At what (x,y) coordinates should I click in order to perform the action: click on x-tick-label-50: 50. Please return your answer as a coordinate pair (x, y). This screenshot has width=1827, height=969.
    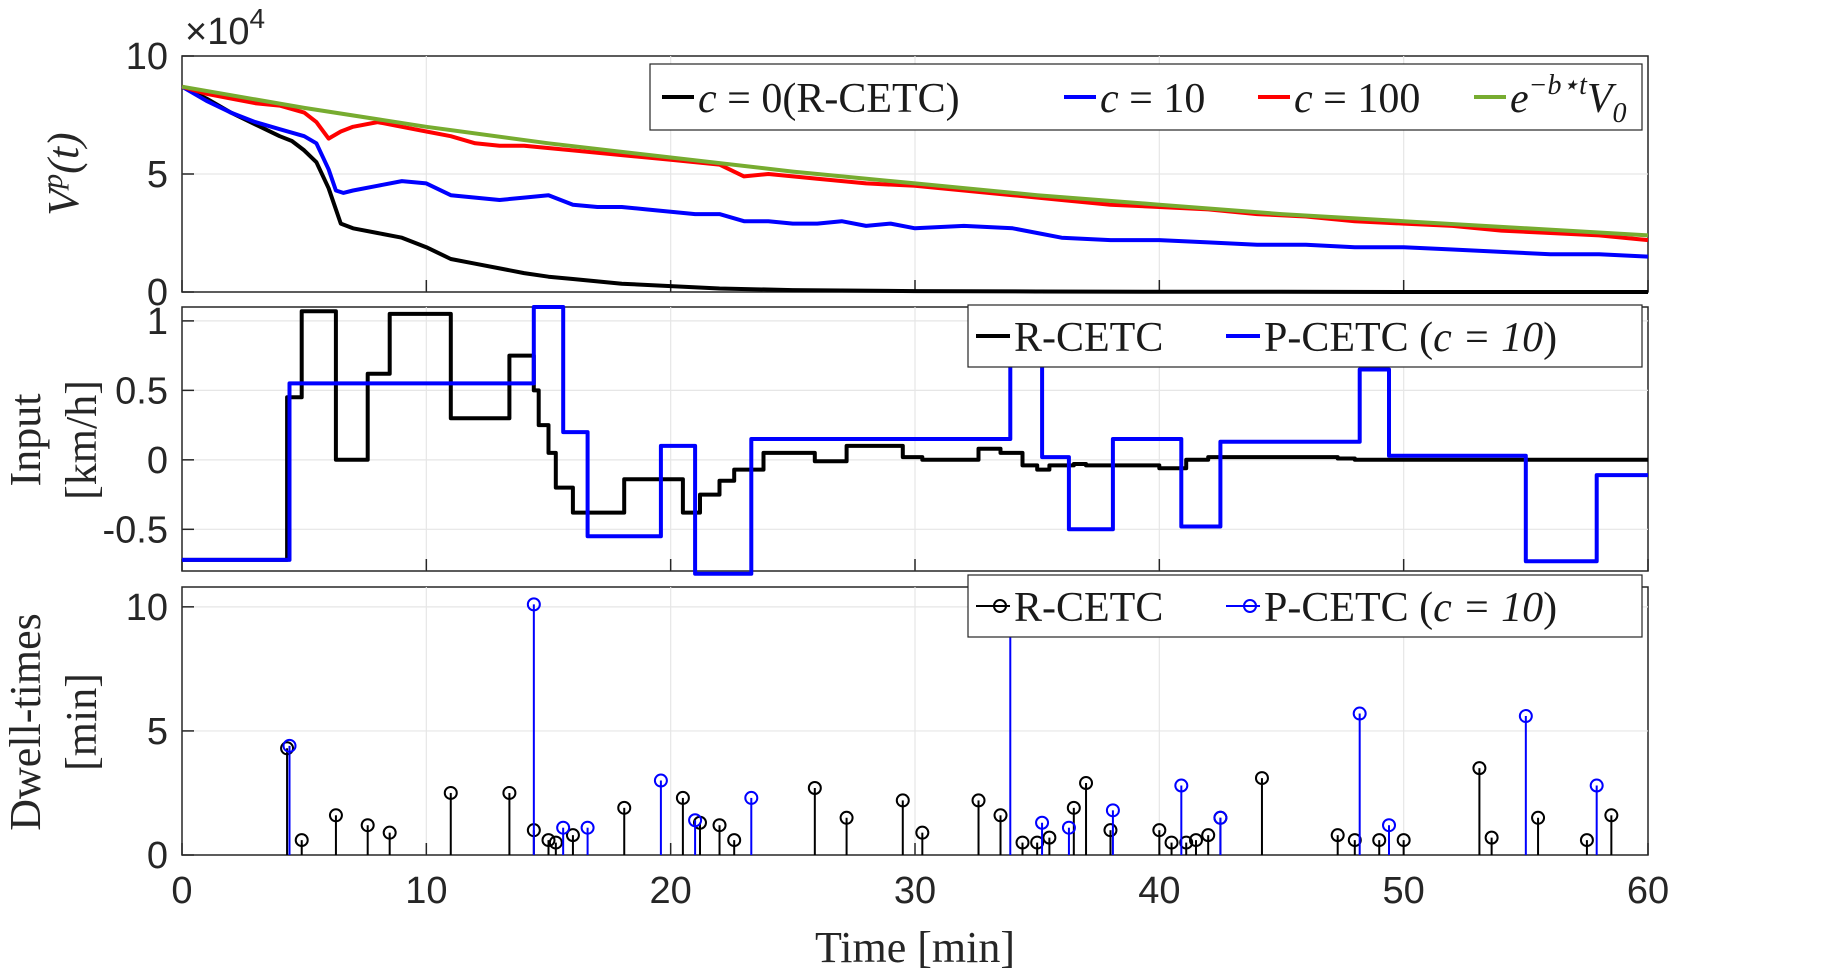
    Looking at the image, I should click on (1404, 891).